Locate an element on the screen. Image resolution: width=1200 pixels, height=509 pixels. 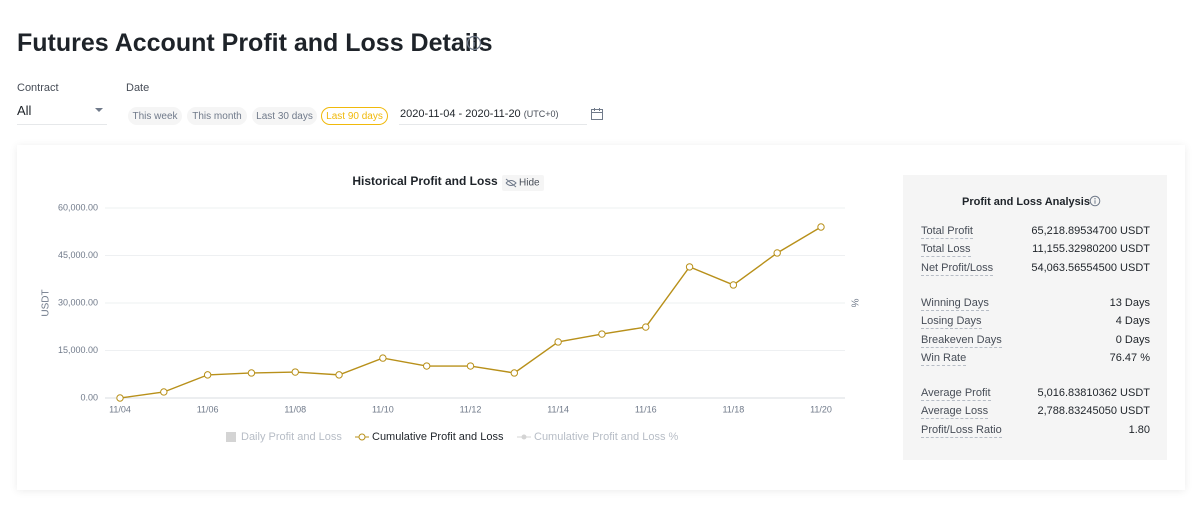
metric-label: Total Loss is located at coordinates (946, 250).